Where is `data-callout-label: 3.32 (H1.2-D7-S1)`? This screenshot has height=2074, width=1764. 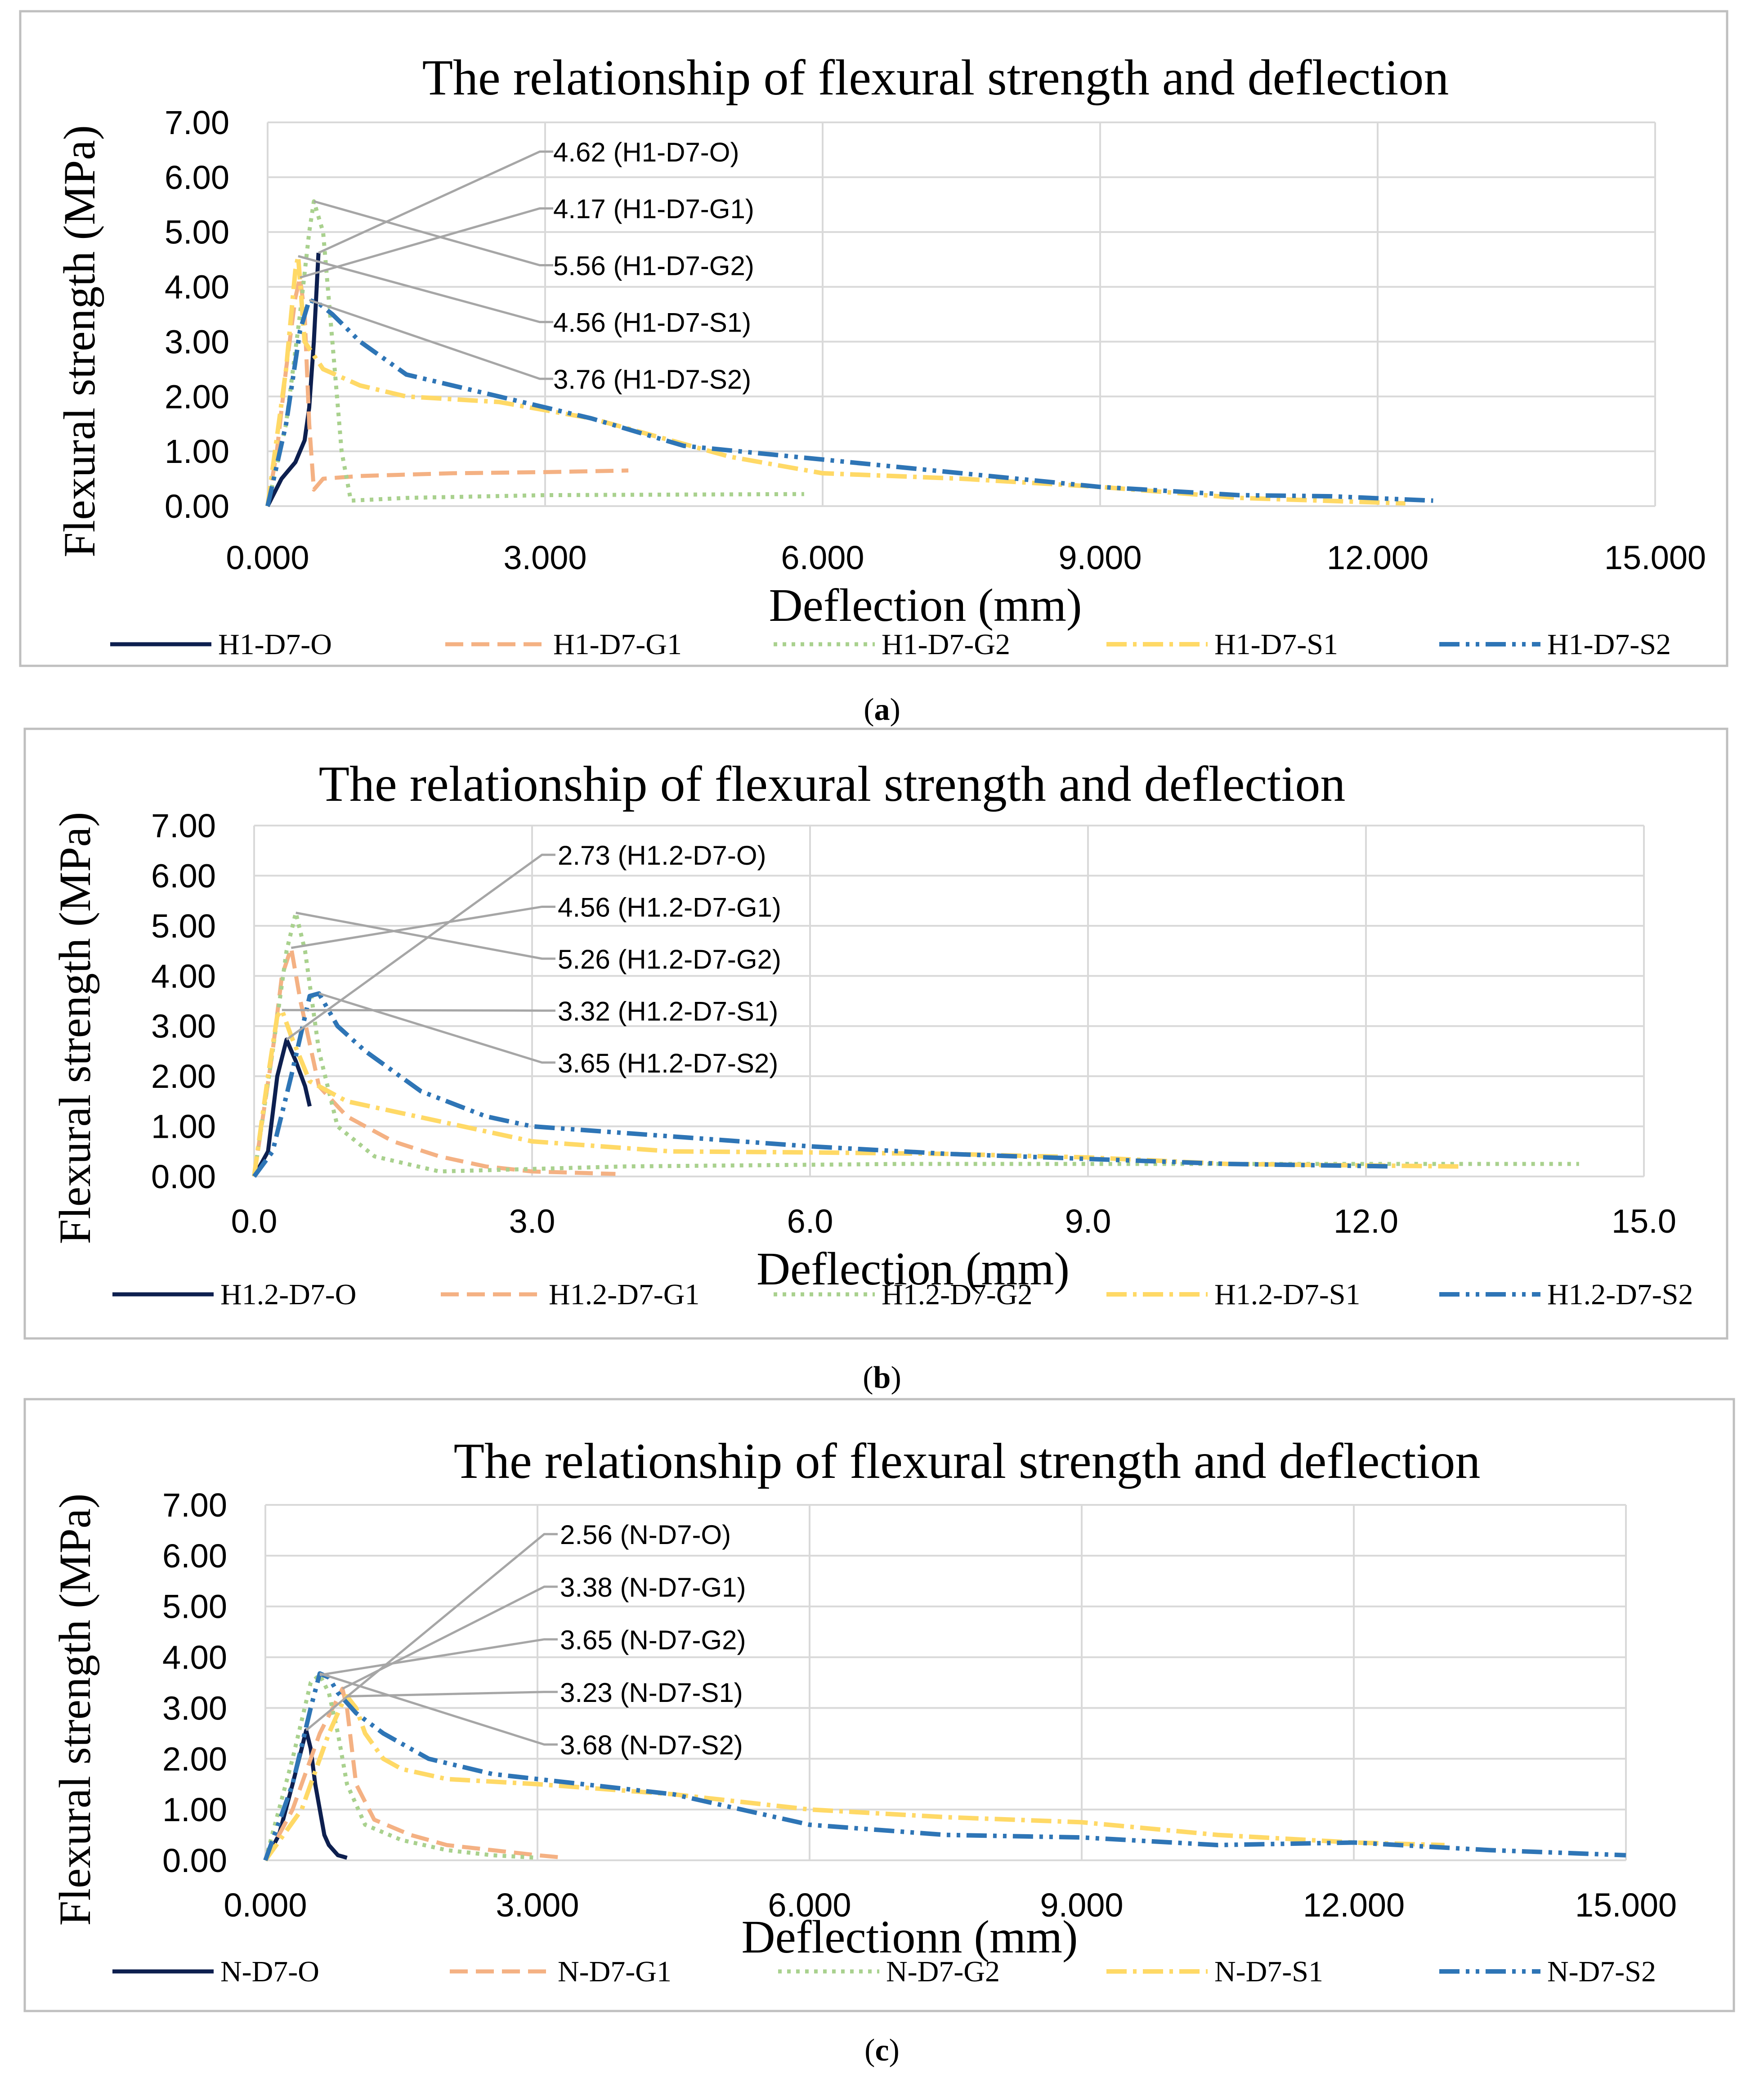 data-callout-label: 3.32 (H1.2-D7-S1) is located at coordinates (668, 1011).